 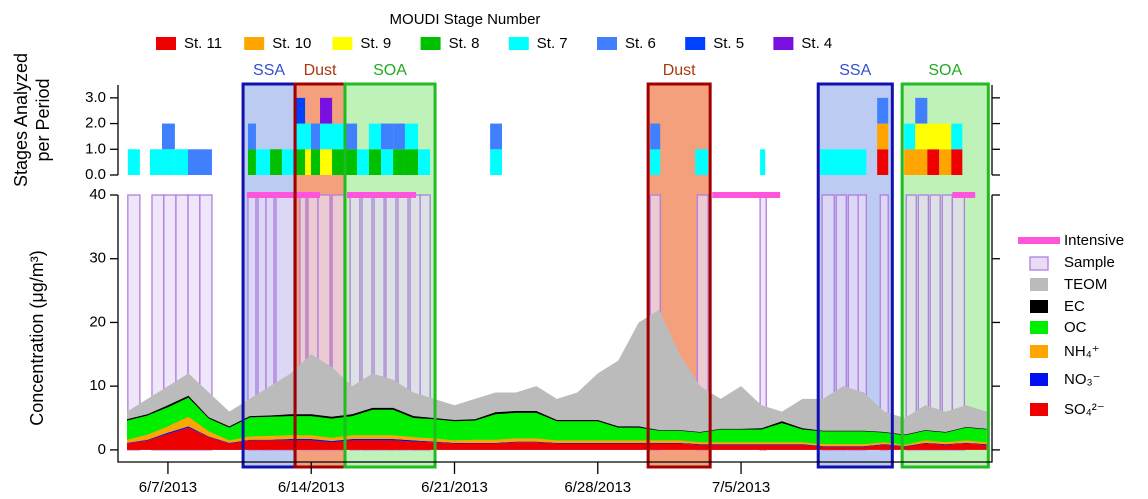 I want to click on legend-label: OC, so click(x=1075, y=327).